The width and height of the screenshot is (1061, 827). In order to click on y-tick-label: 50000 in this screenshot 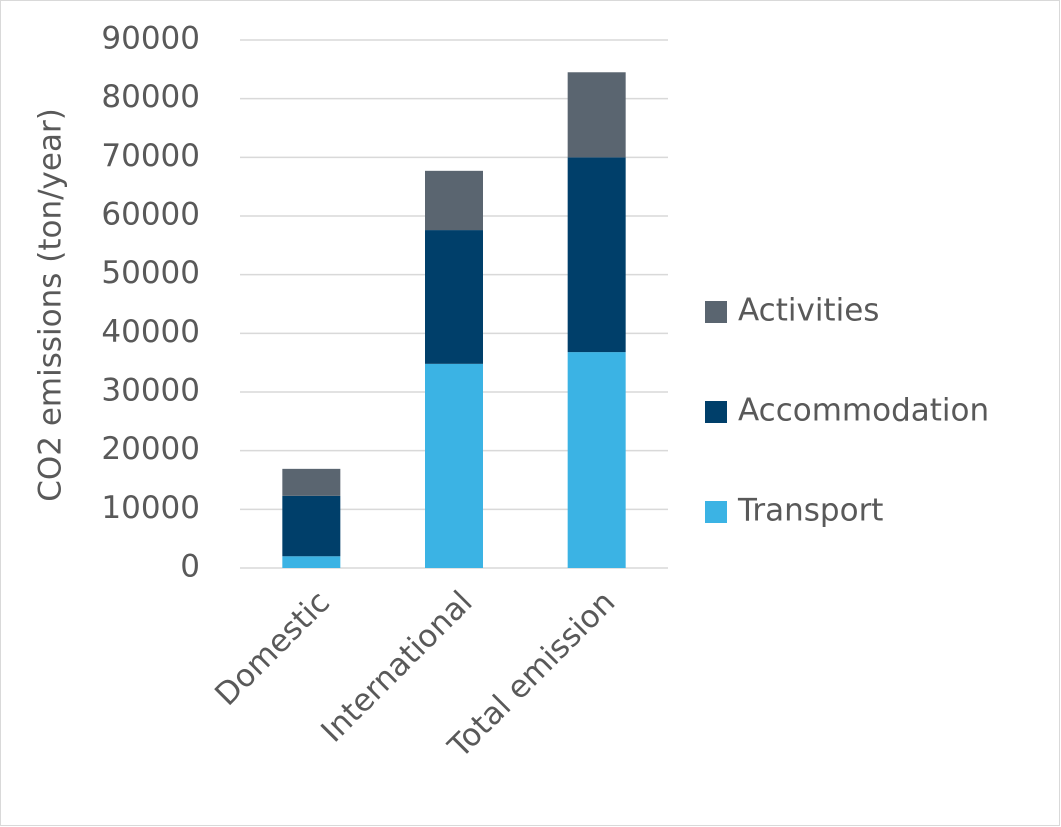, I will do `click(150, 273)`.